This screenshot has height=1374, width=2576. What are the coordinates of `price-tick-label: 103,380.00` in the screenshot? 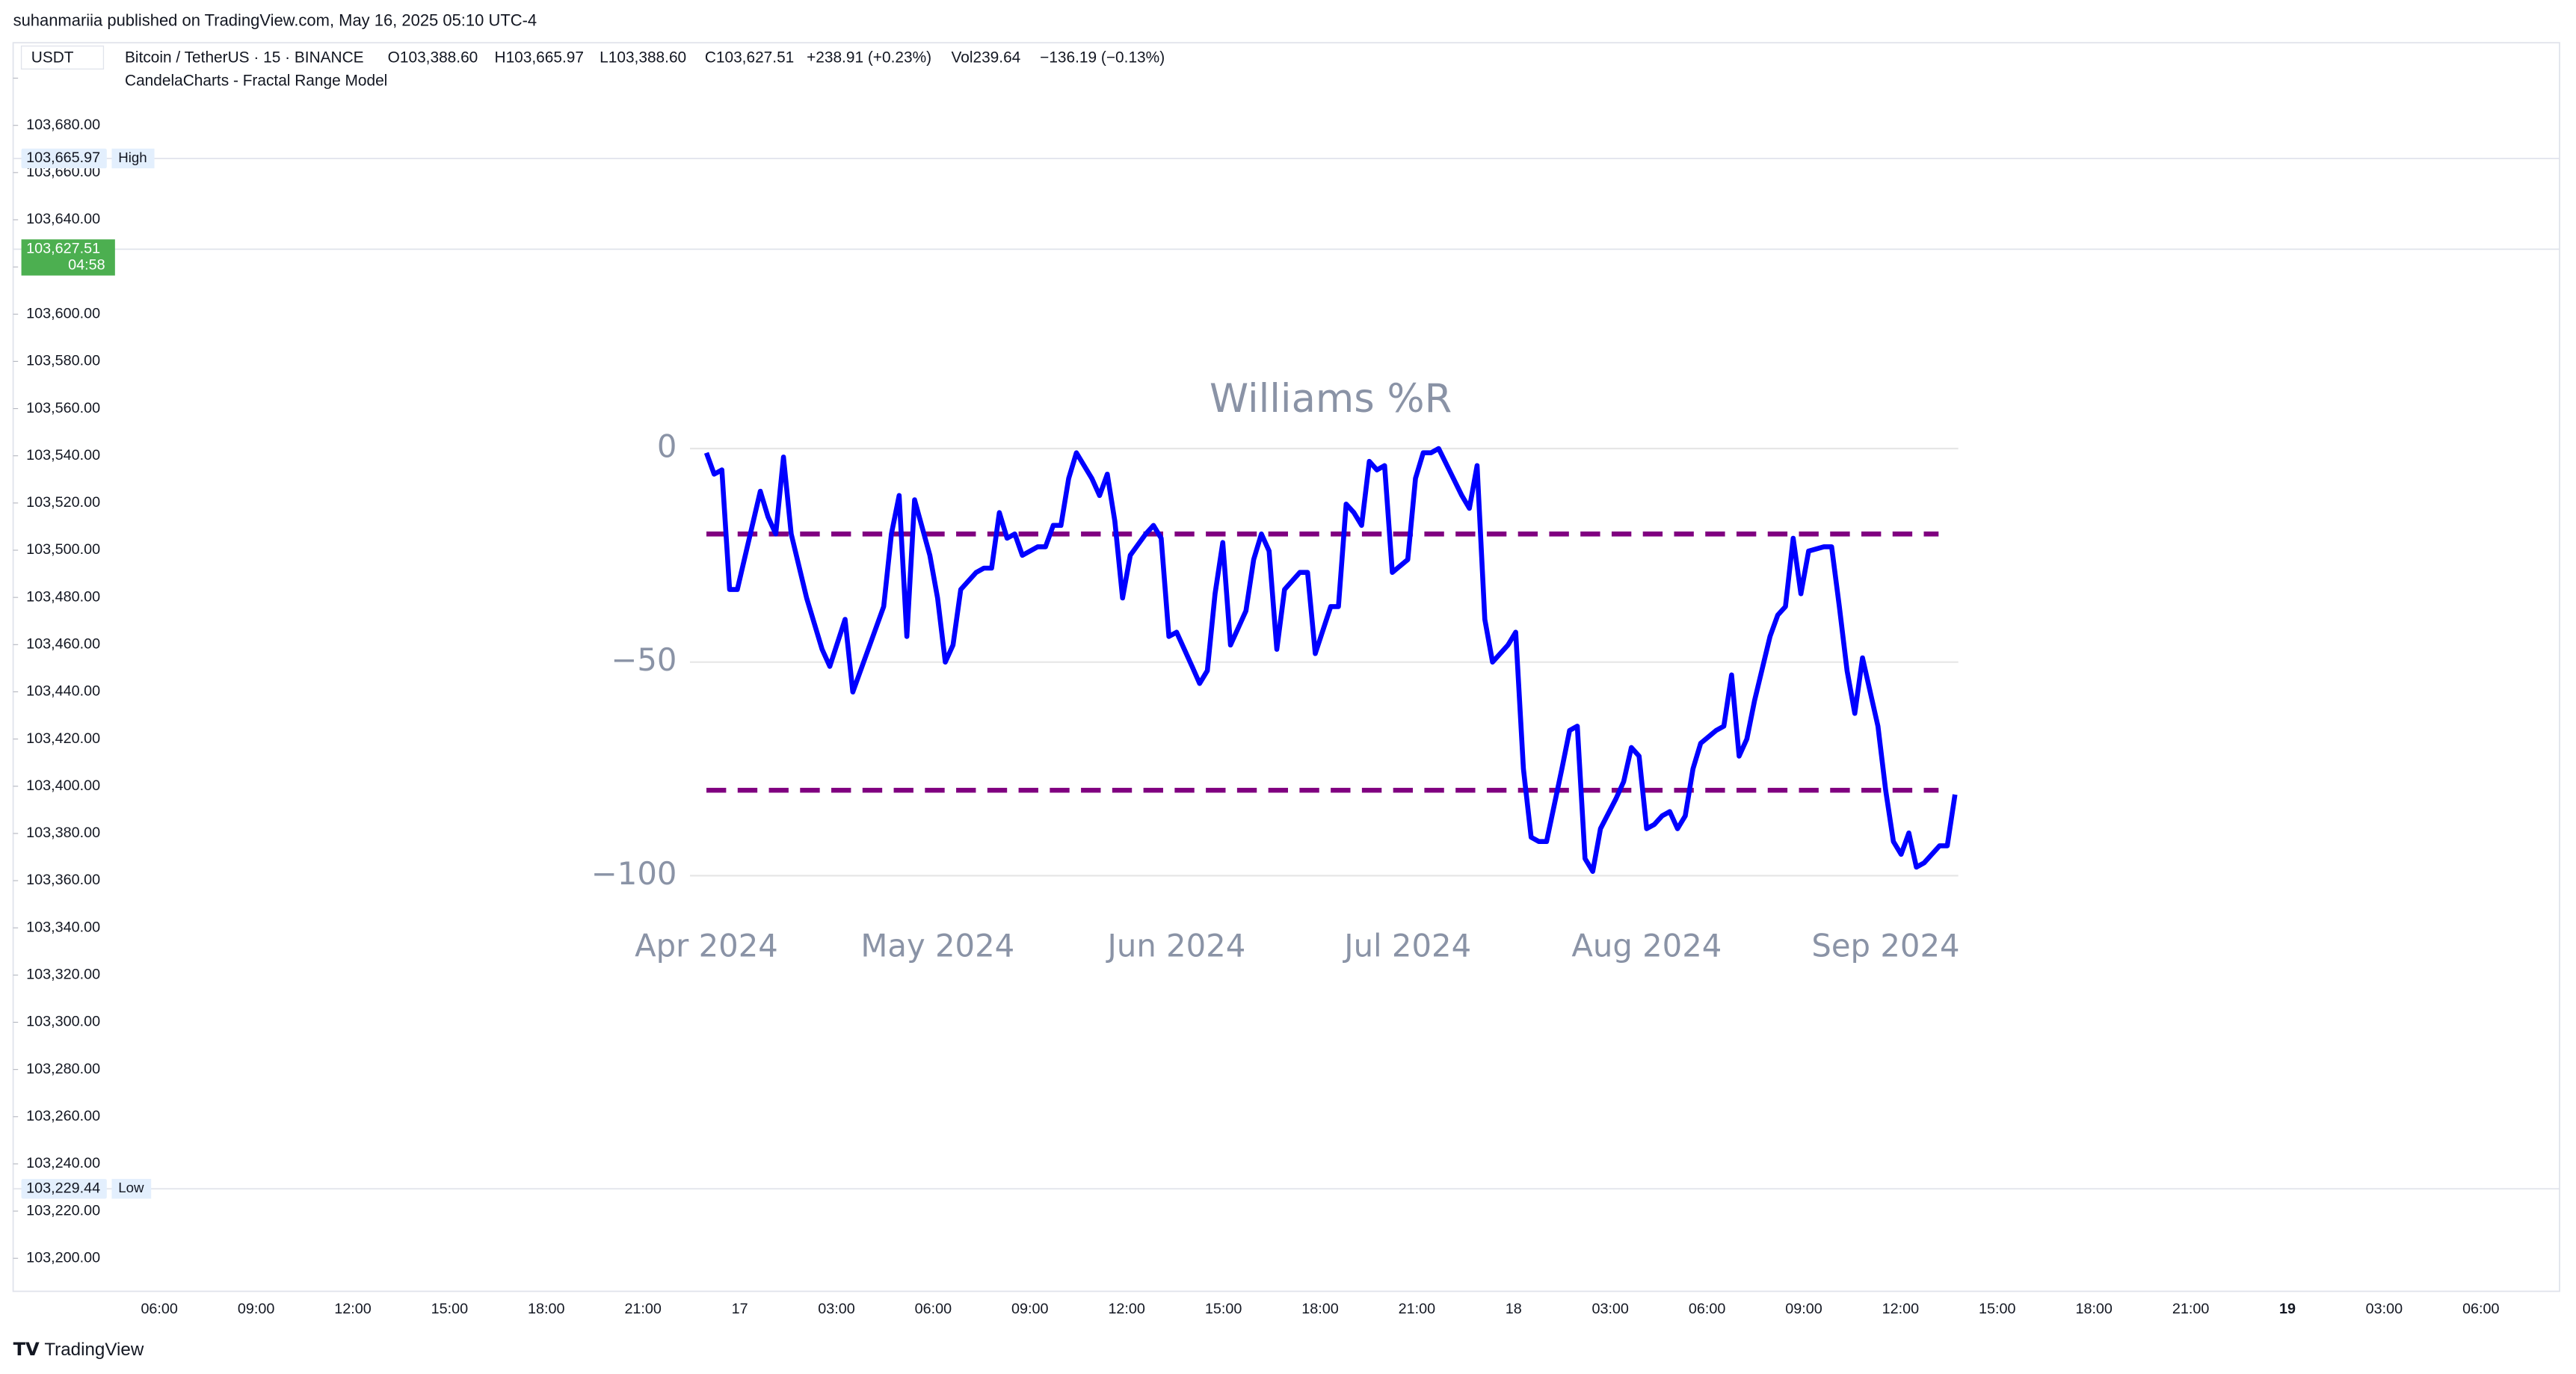 It's located at (63, 833).